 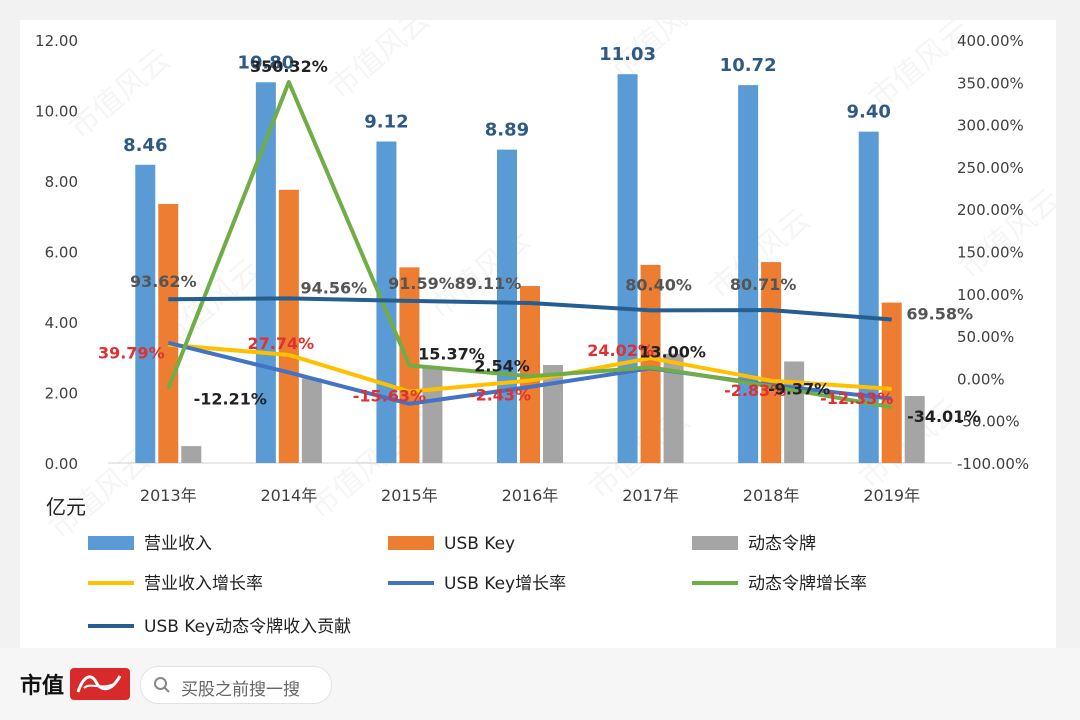 What do you see at coordinates (540, 684) in the screenshot?
I see `footer-bar: 市值 买股之前搜一搜` at bounding box center [540, 684].